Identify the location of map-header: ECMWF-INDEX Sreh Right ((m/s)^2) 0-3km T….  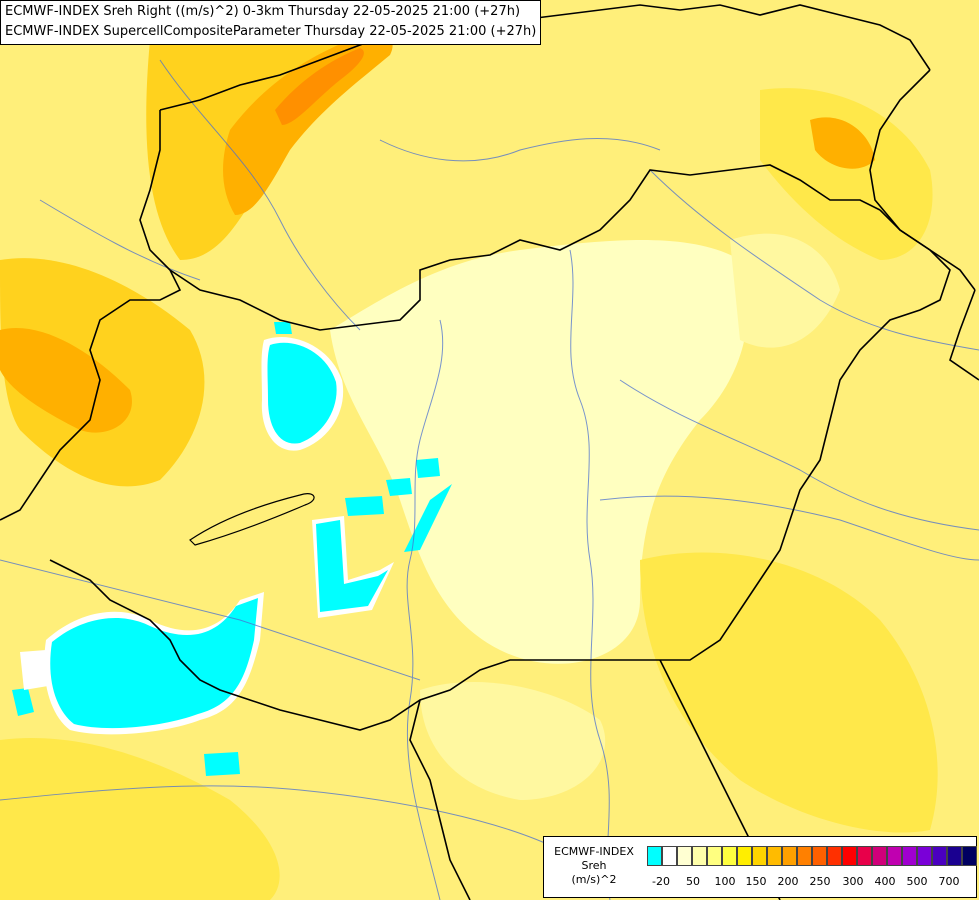
(271, 22).